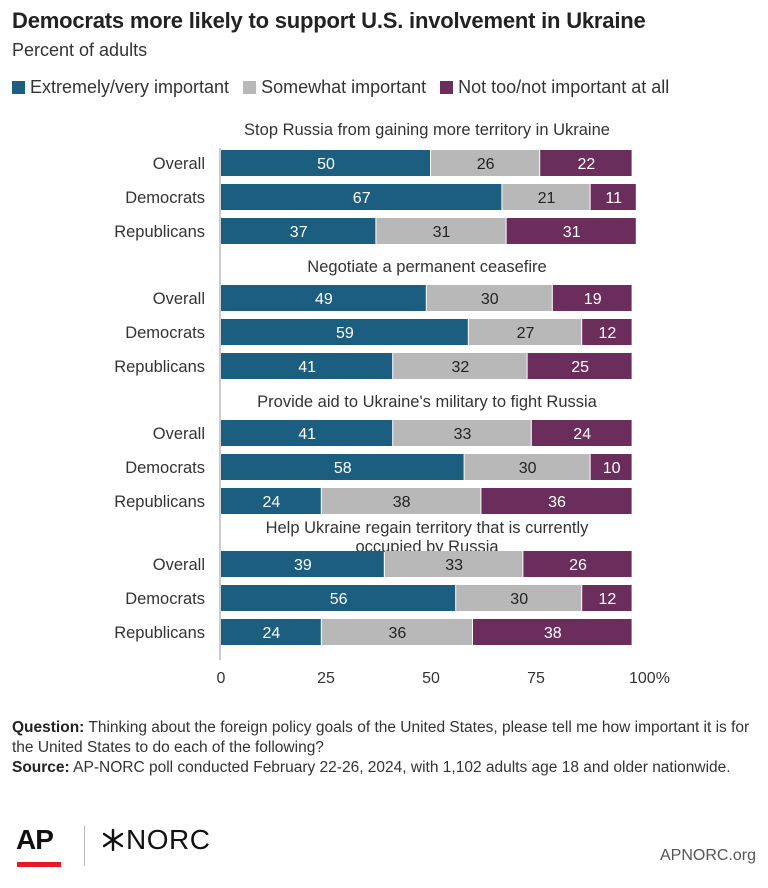 The image size is (768, 888). What do you see at coordinates (536, 678) in the screenshot?
I see `x-tick-label: 75` at bounding box center [536, 678].